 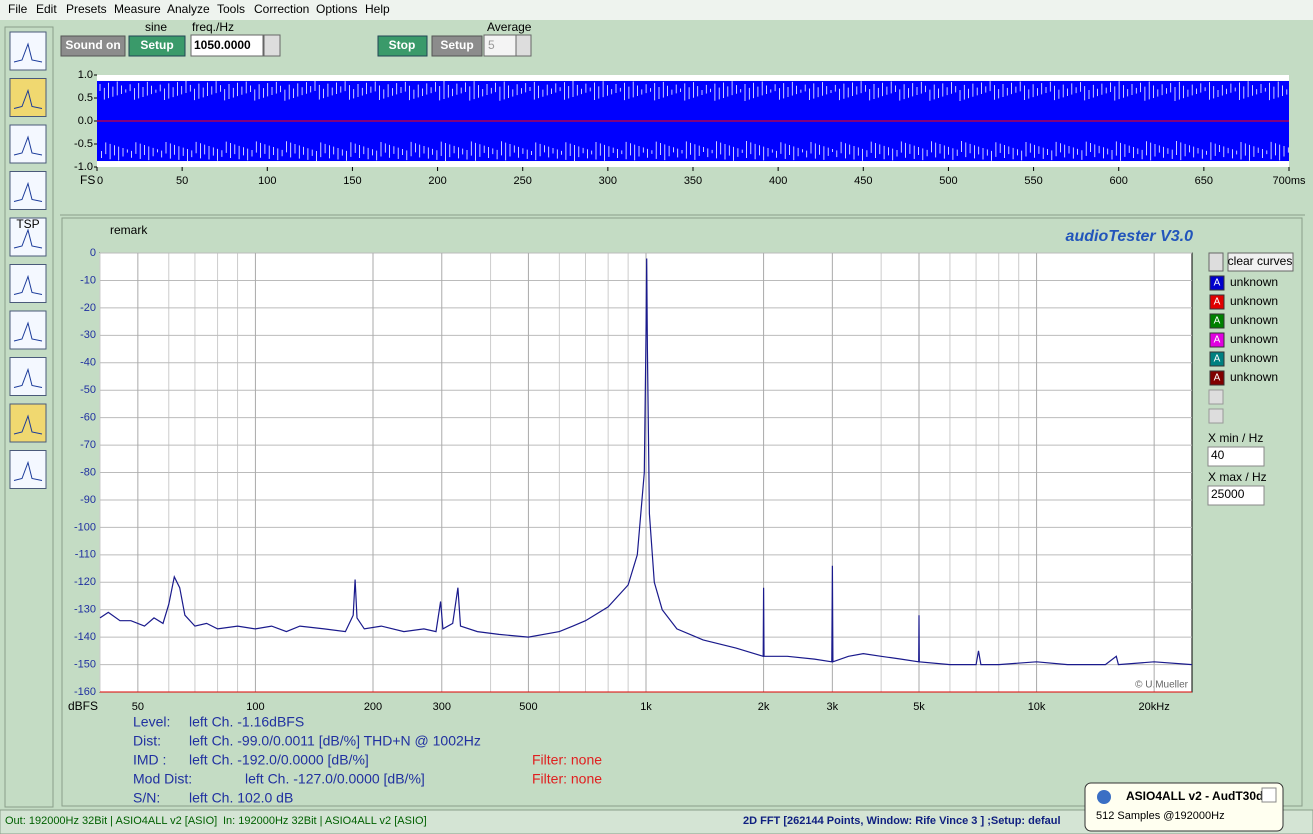 I want to click on y-tick-label: -0.5, so click(x=83, y=144).